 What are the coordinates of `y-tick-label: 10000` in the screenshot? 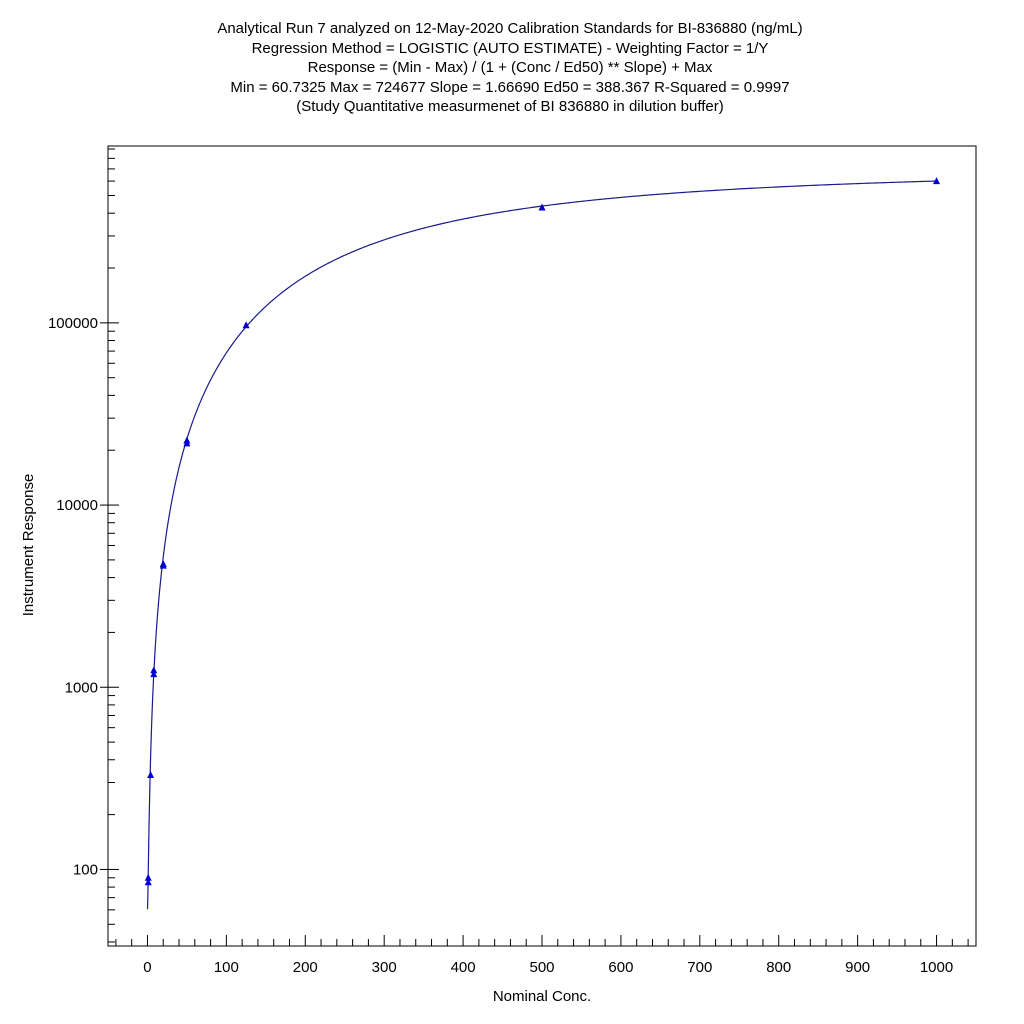 It's located at (77, 505).